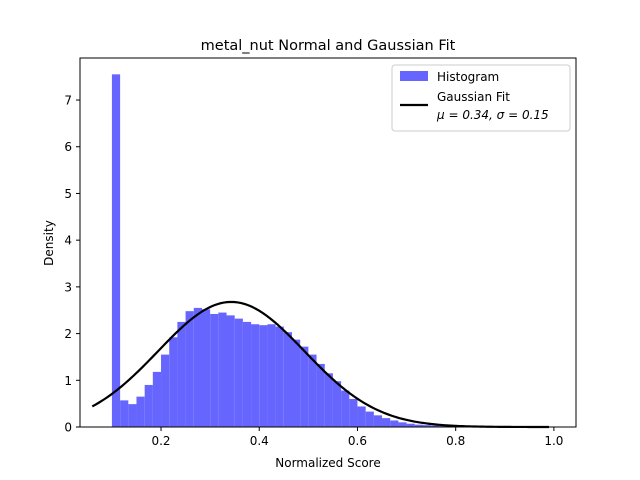 This screenshot has height=480, width=640. I want to click on x-tick-label: 0.4, so click(259, 441).